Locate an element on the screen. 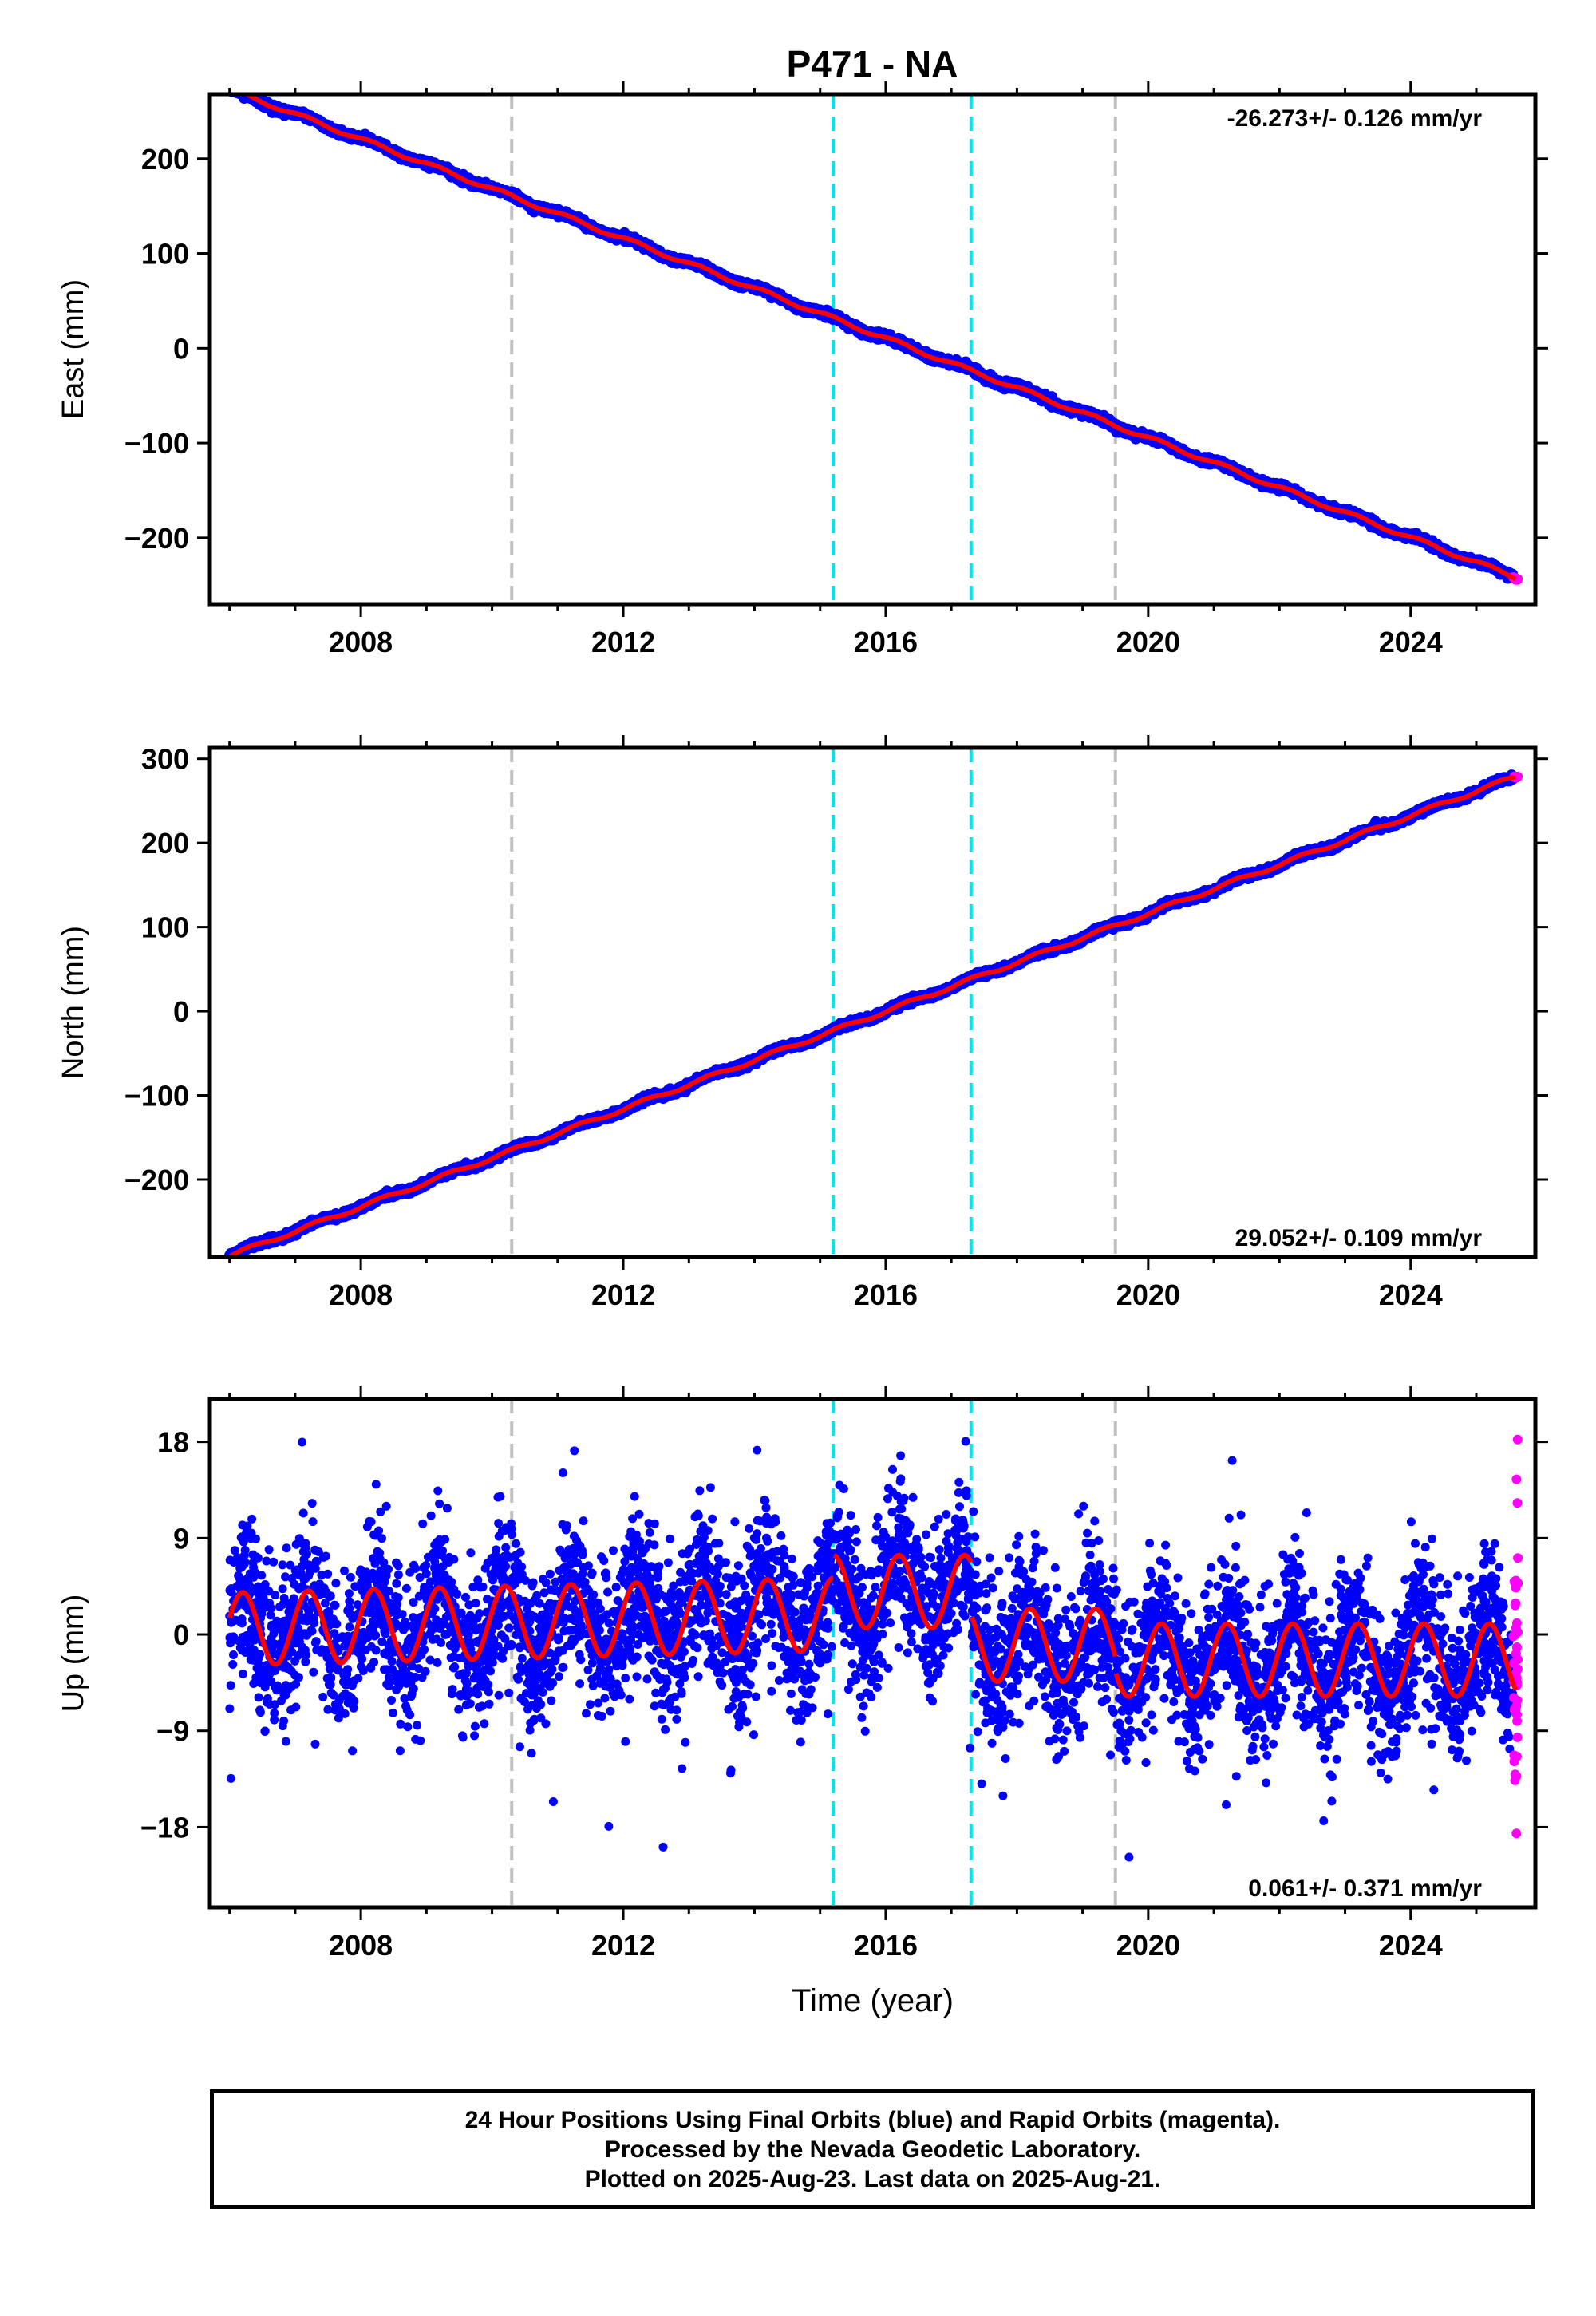 The width and height of the screenshot is (1596, 2316). y-tick-label: 0 is located at coordinates (181, 348).